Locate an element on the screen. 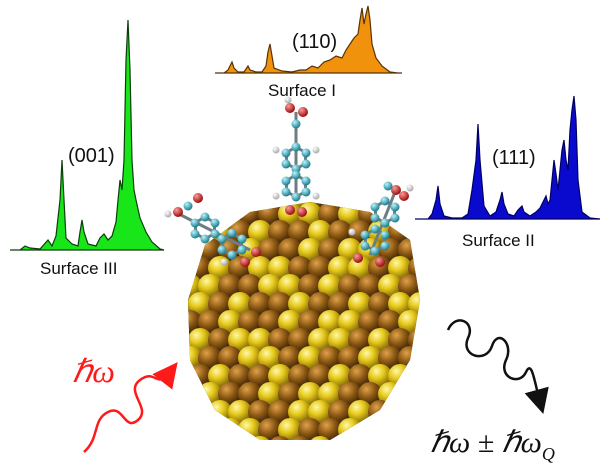 The image size is (614, 476). spectrum-surface-ii: (111) Surface II is located at coordinates (508, 172).